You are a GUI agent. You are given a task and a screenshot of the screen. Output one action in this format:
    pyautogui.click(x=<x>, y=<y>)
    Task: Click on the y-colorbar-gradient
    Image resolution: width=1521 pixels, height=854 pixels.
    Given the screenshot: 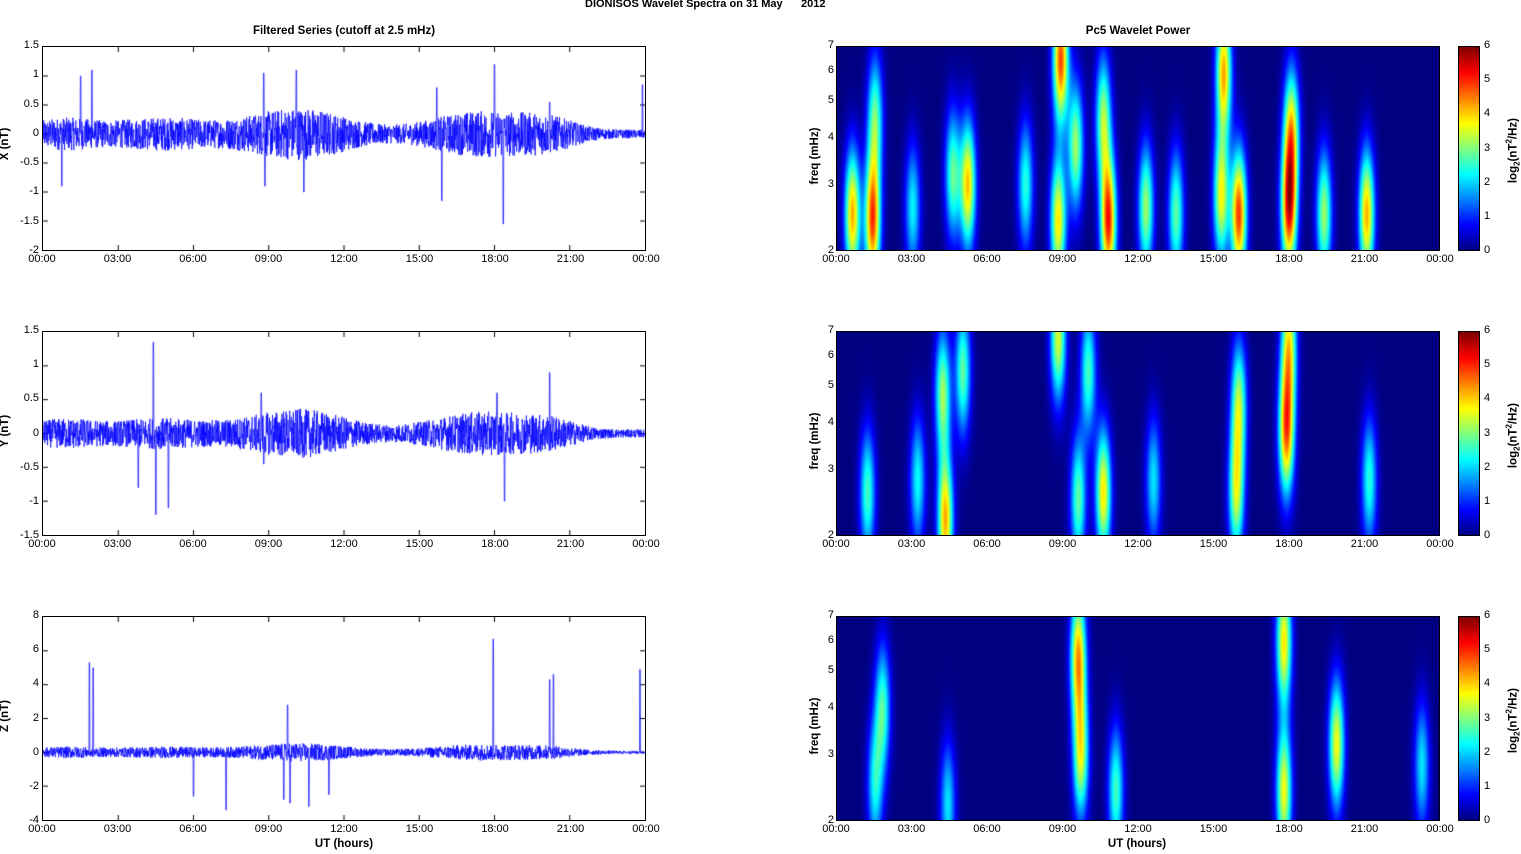 What is the action you would take?
    pyautogui.click(x=1469, y=433)
    